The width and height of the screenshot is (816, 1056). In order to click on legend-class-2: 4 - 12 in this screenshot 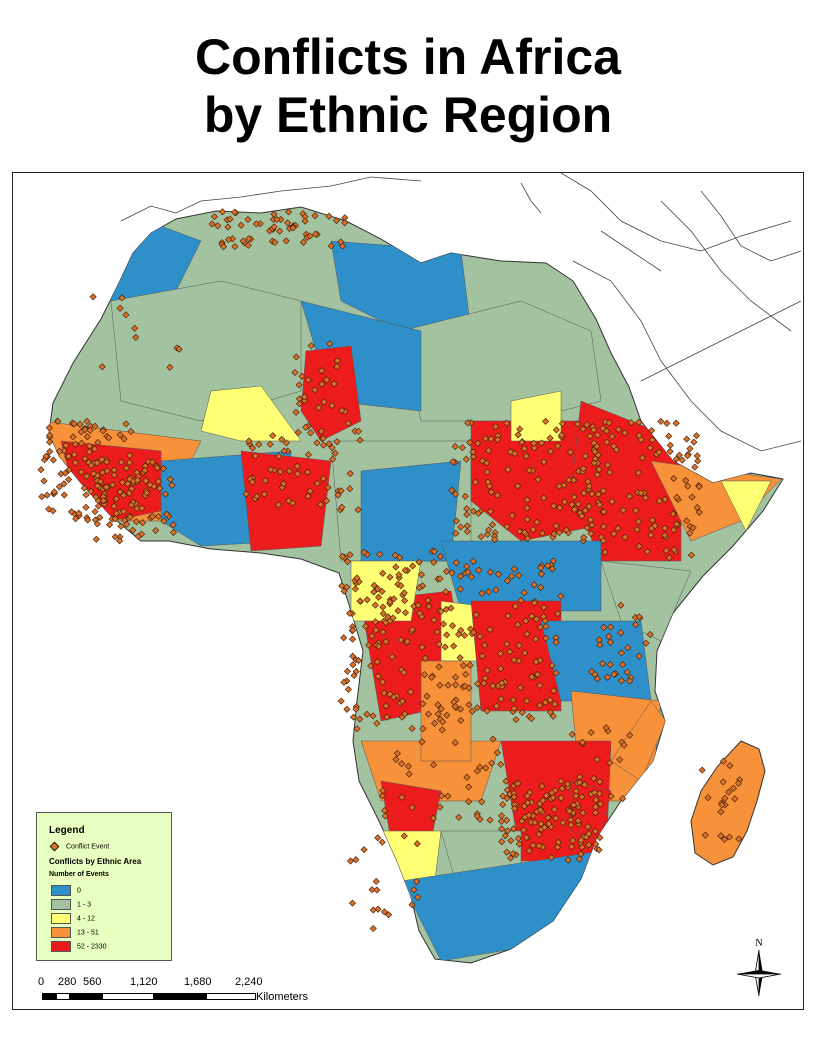, I will do `click(73, 918)`.